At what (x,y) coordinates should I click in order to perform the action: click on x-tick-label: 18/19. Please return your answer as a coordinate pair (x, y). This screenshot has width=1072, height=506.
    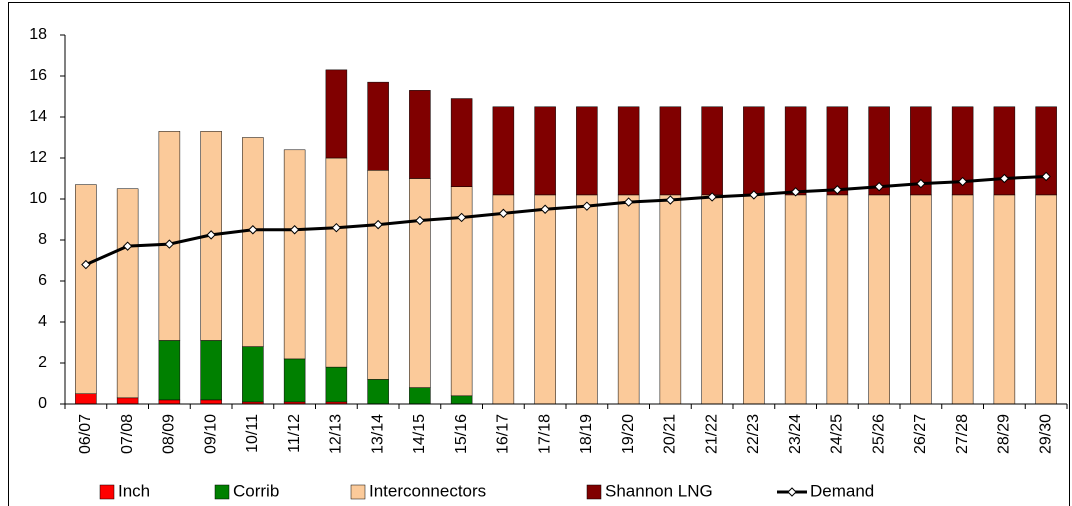
    Looking at the image, I should click on (586, 434).